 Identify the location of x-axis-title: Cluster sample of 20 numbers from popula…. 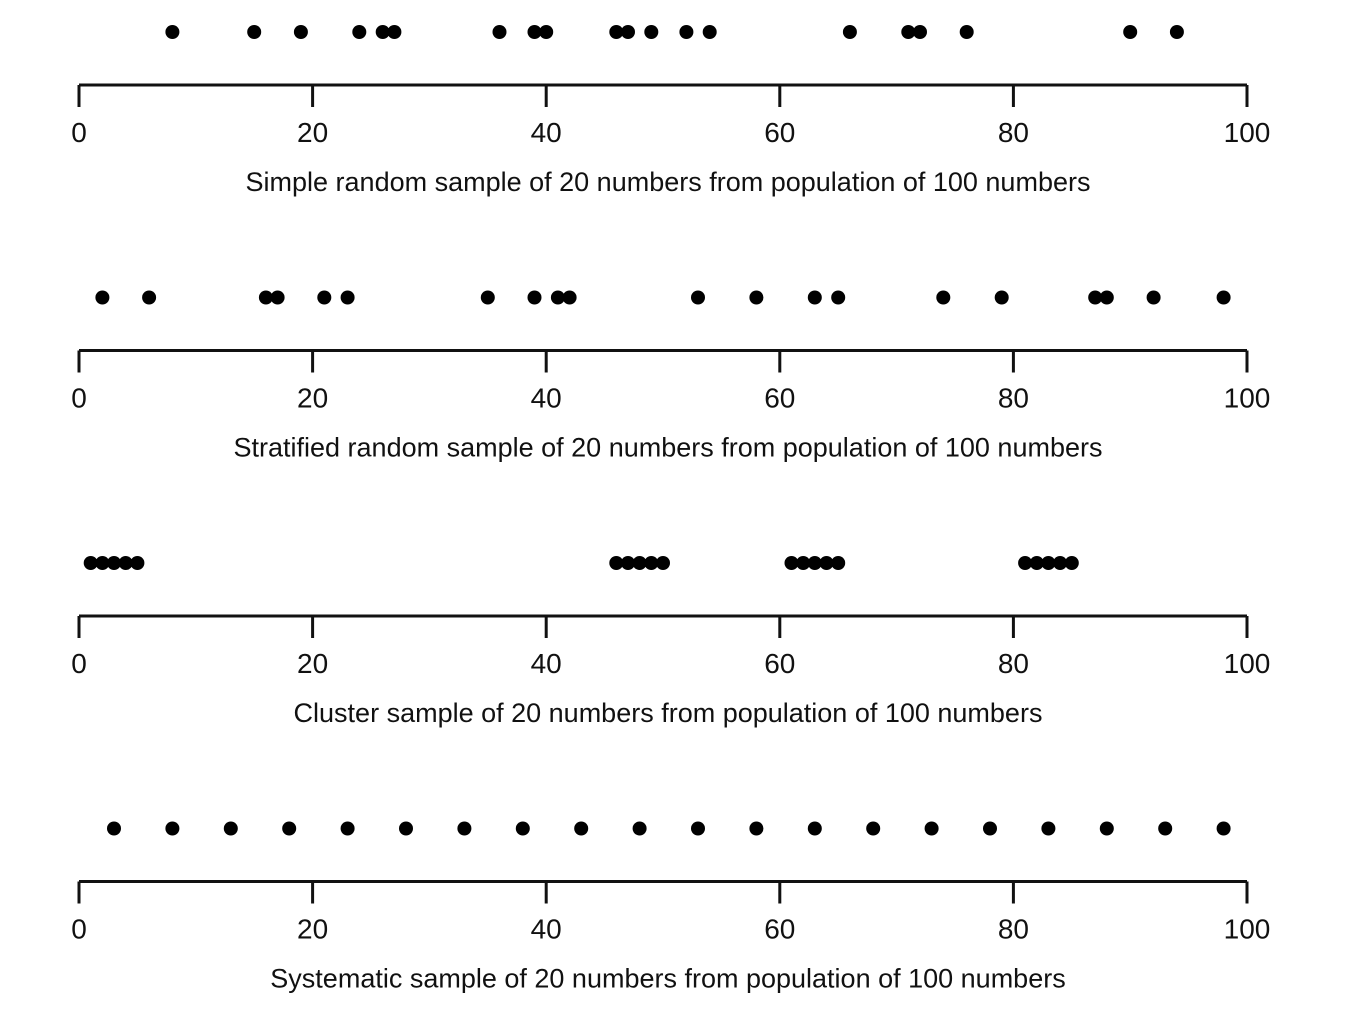
(668, 713).